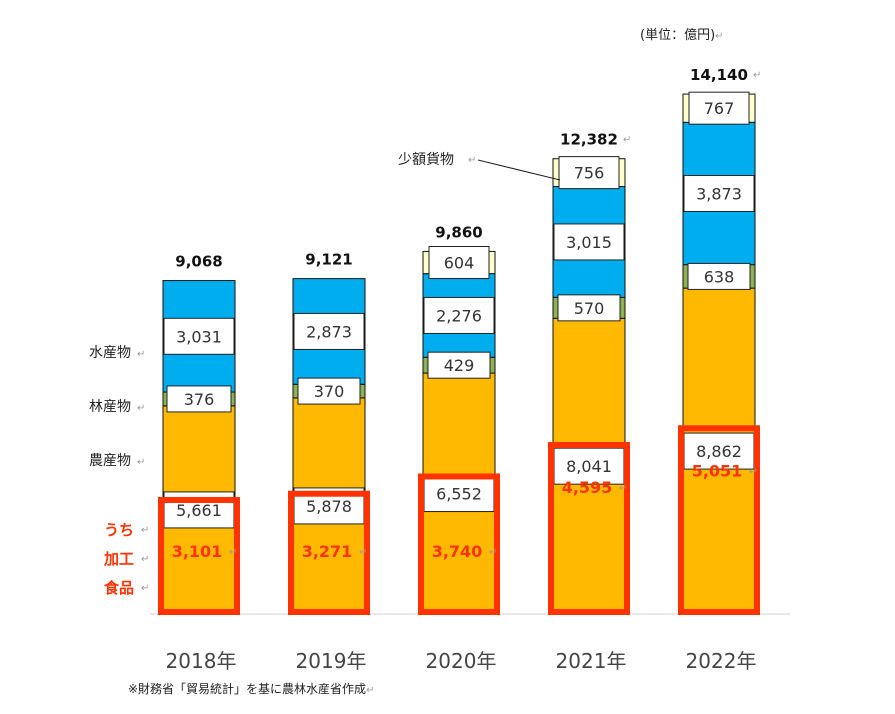 The width and height of the screenshot is (895, 714). I want to click on processed-food-title-line: 加工, so click(118, 559).